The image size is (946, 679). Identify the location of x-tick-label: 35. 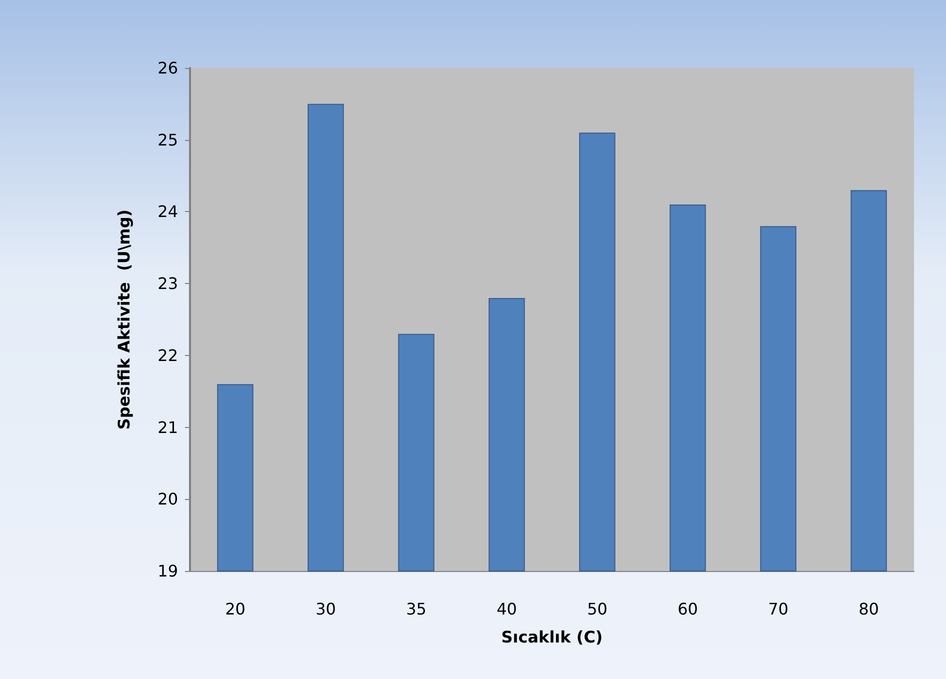
(416, 609).